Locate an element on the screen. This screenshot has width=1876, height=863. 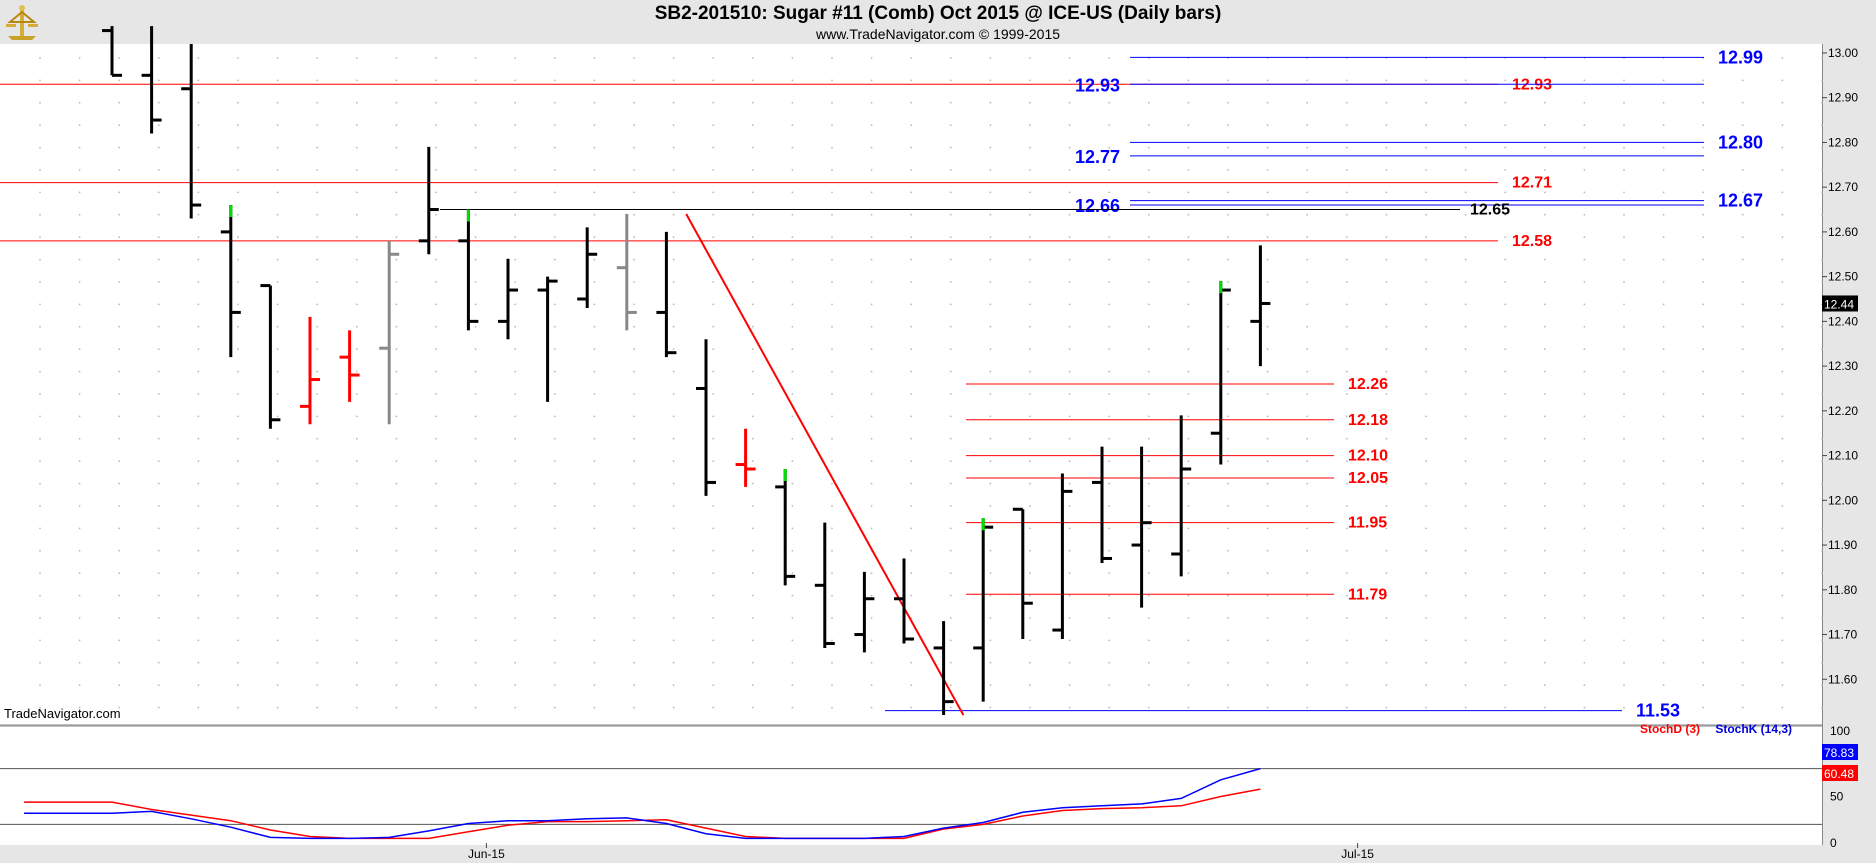
red-level-label: 11.79 is located at coordinates (1367, 594).